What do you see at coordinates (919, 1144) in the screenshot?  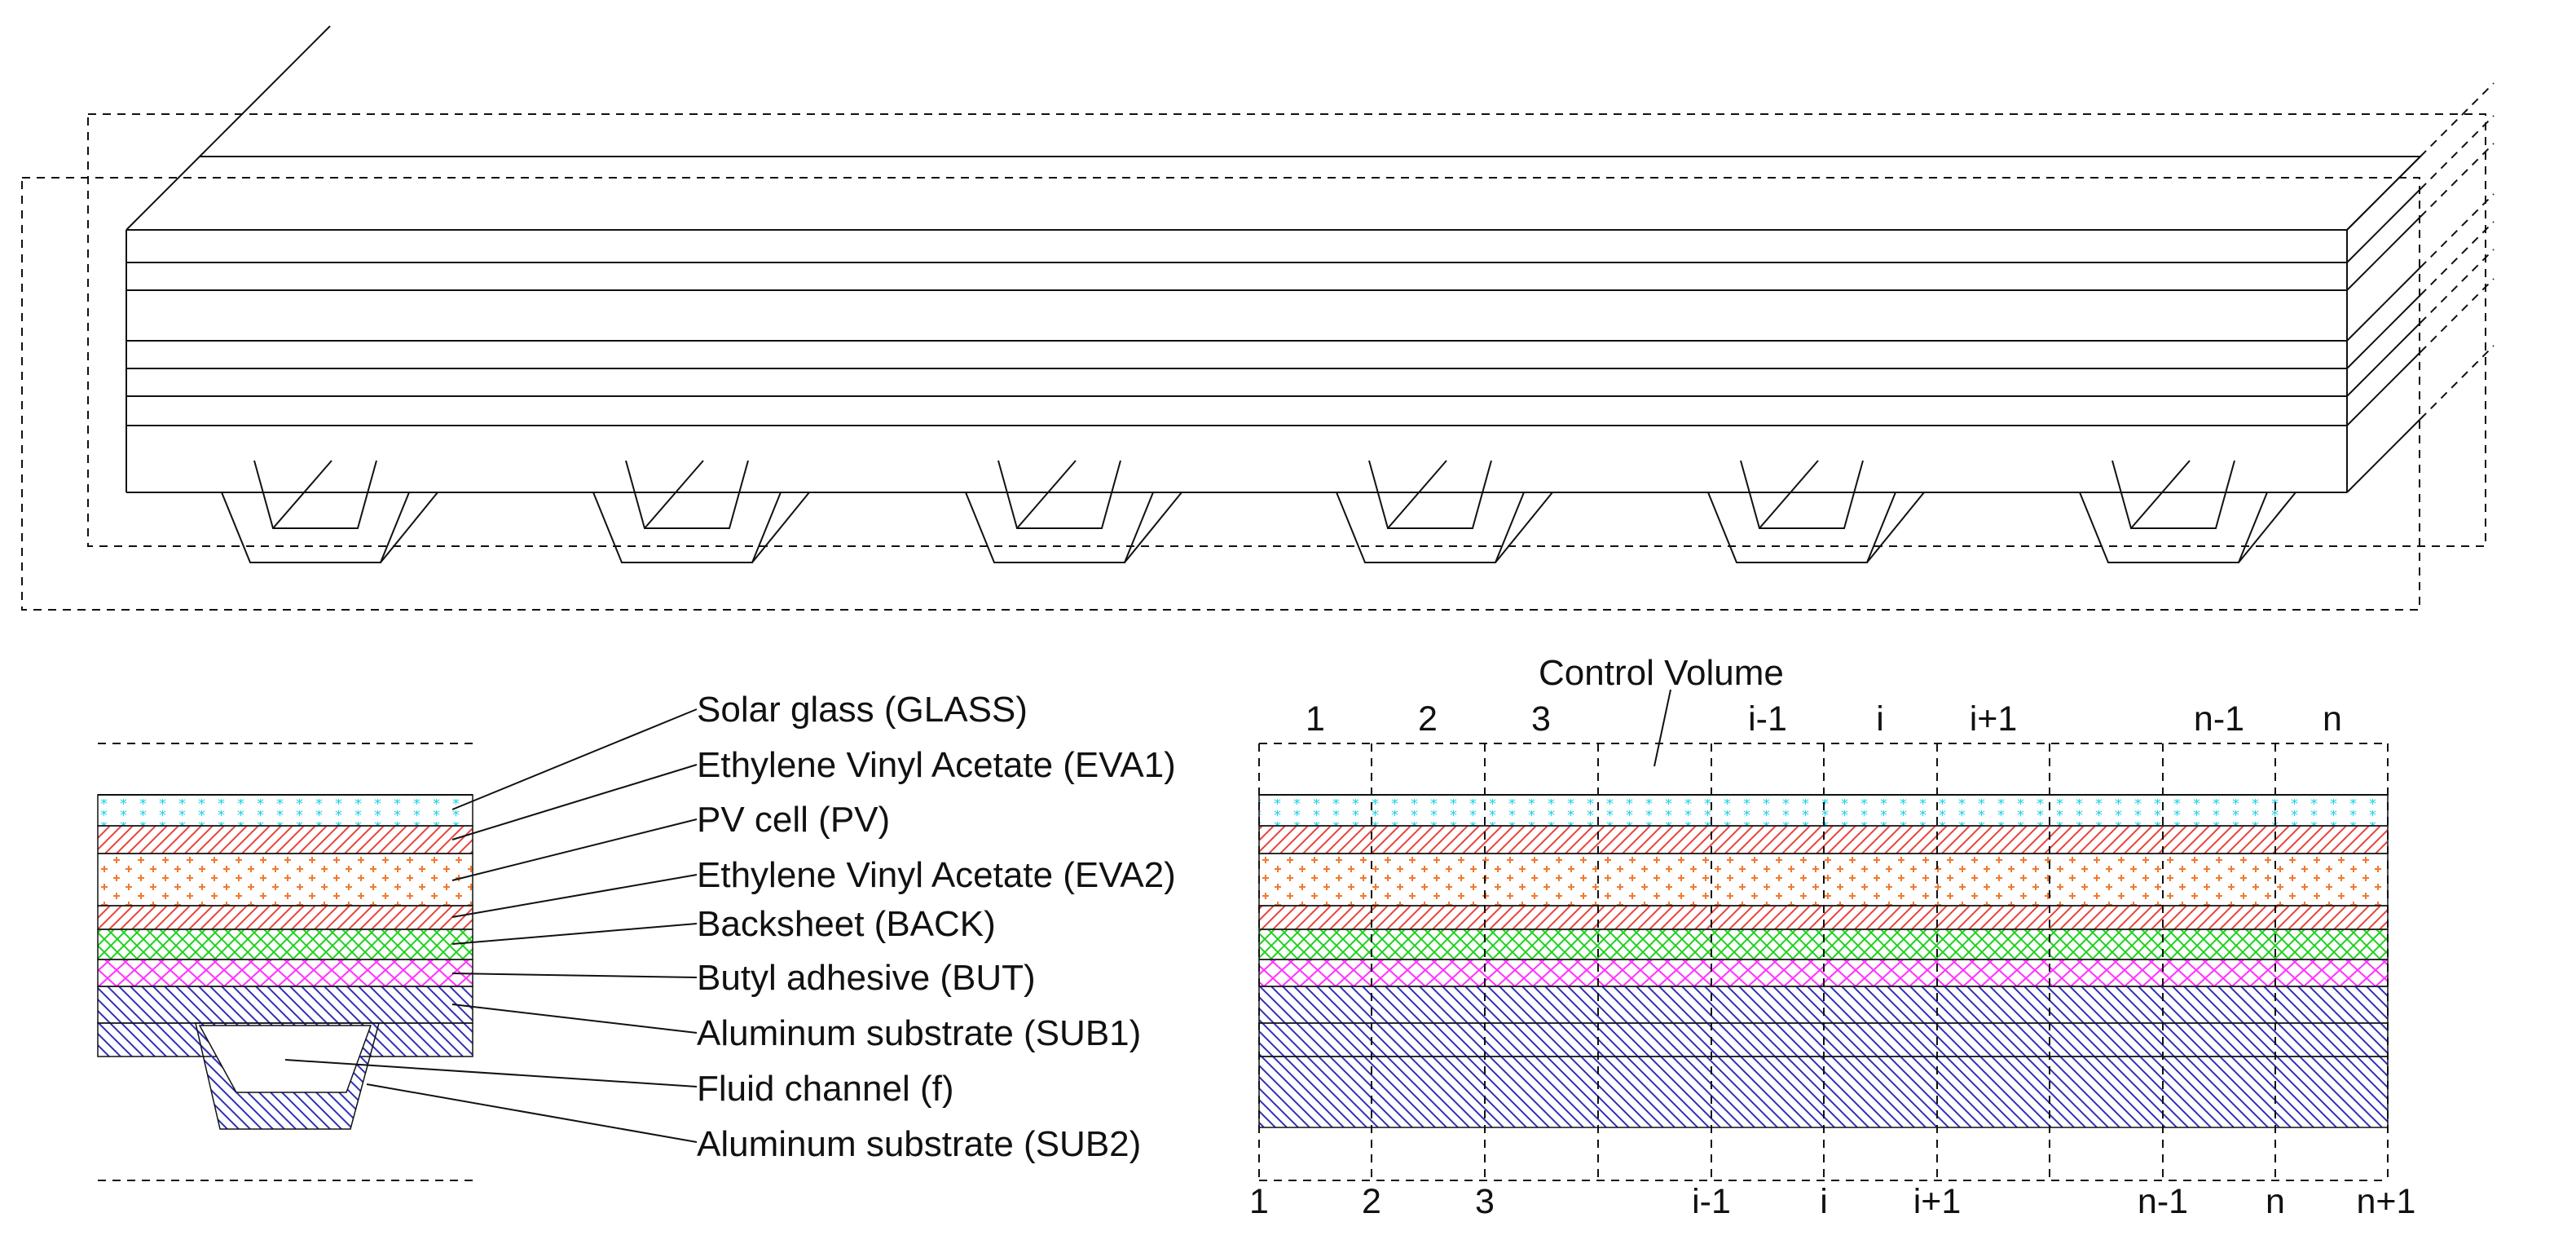 I see `label-sub2: Aluminum substrate (SUB2)` at bounding box center [919, 1144].